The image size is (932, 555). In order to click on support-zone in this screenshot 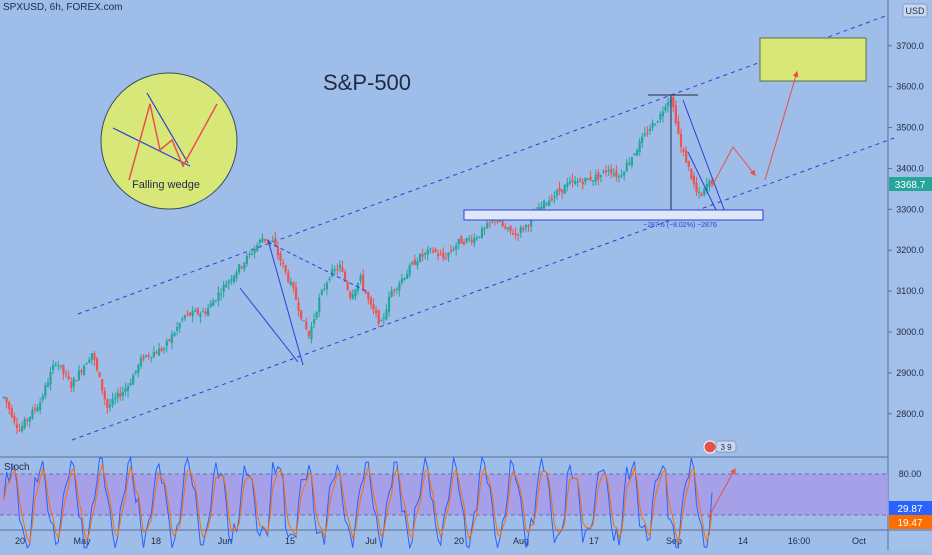, I will do `click(613, 215)`.